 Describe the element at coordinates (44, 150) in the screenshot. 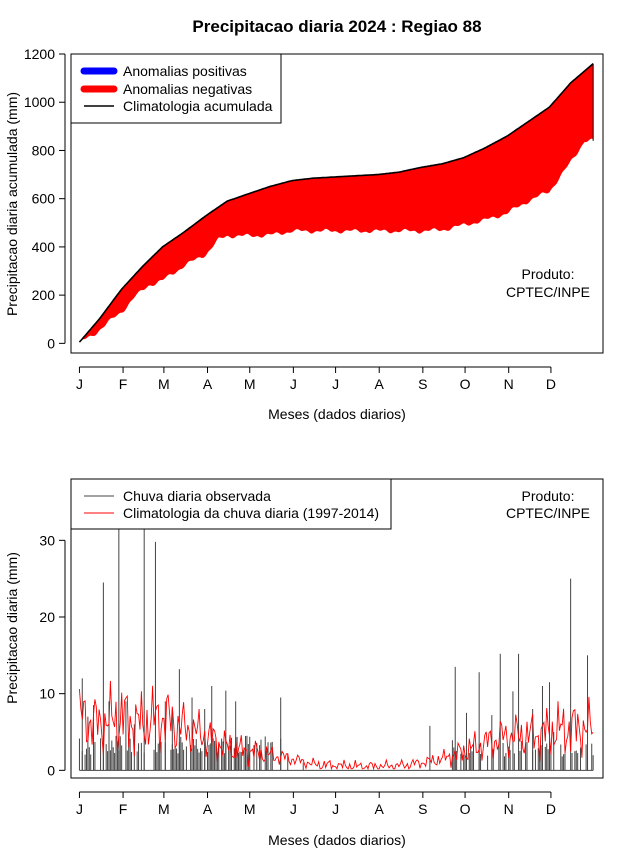

I see `y-tick-label: 800` at that location.